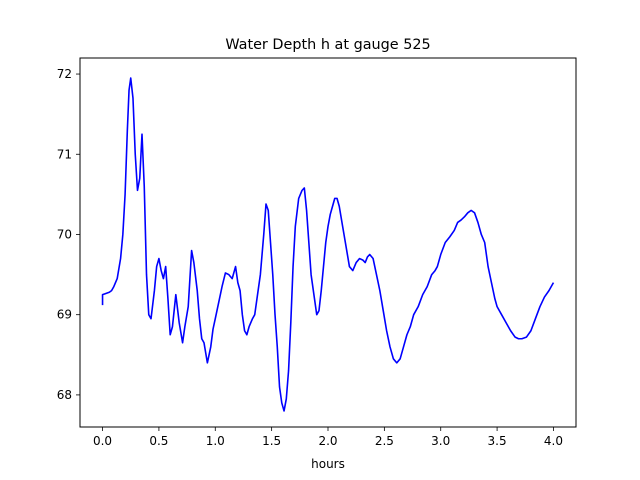  I want to click on x-axis-label: hours, so click(328, 464).